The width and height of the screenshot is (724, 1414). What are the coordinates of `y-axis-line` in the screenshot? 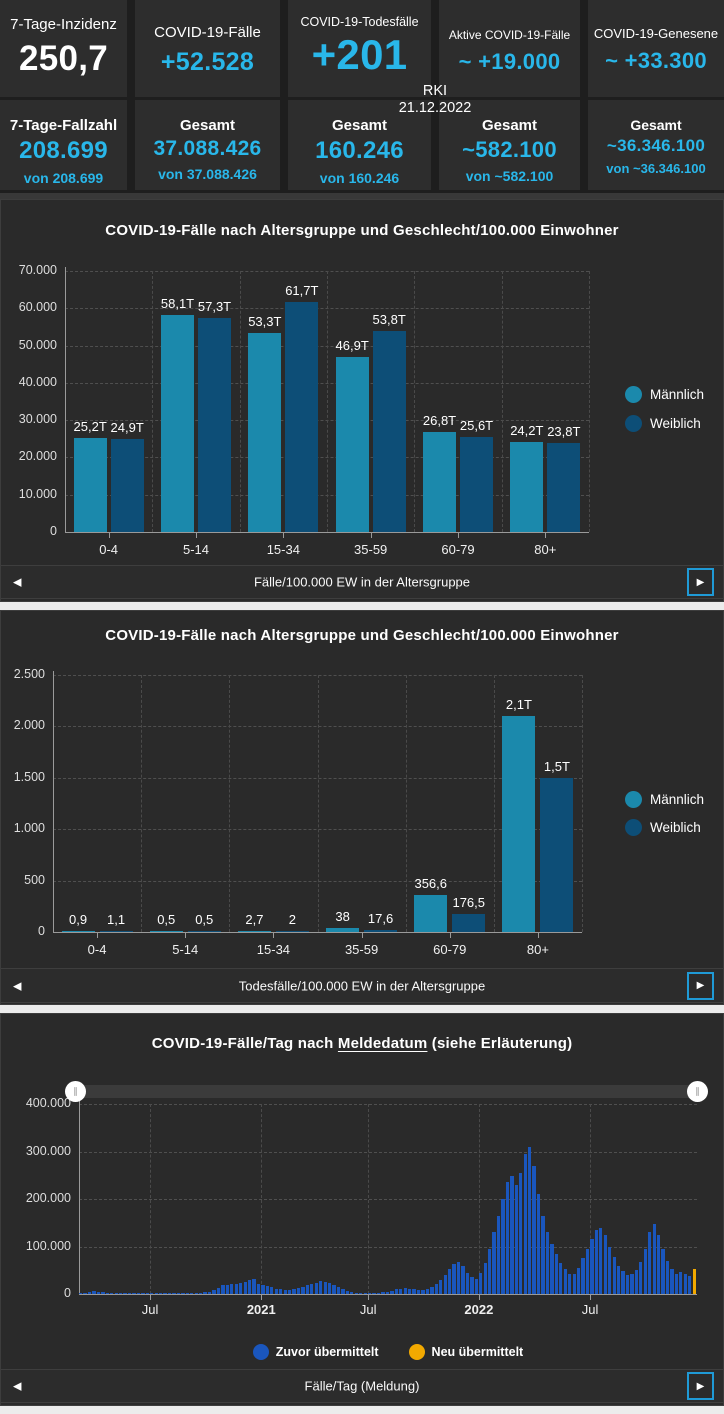 It's located at (53, 802).